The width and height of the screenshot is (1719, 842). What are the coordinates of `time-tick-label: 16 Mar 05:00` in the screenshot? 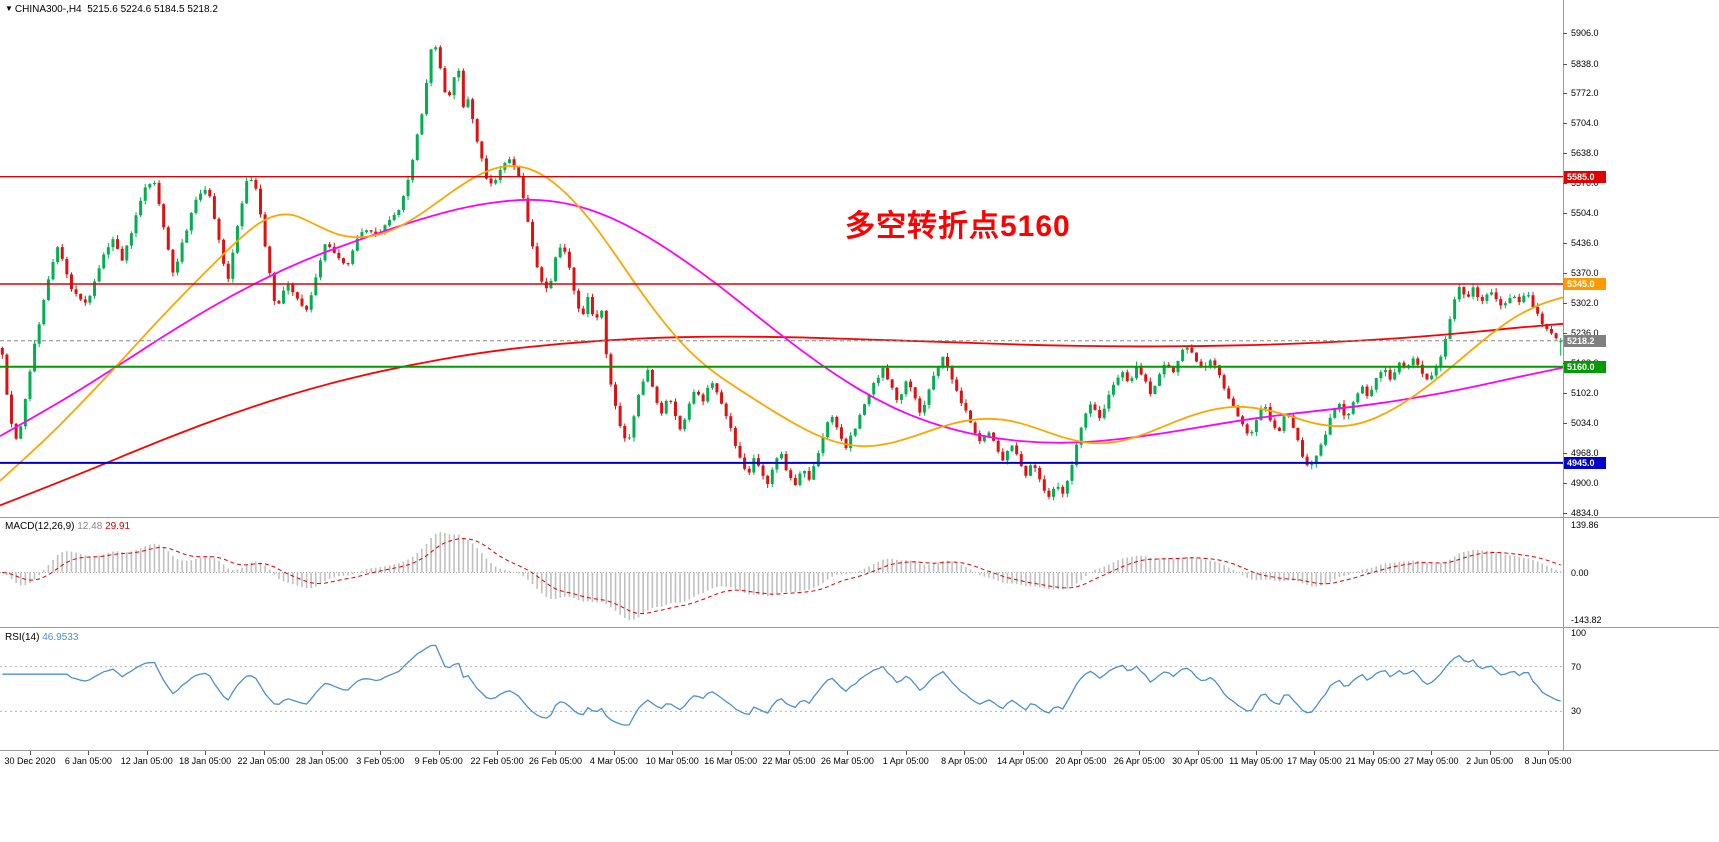 It's located at (731, 761).